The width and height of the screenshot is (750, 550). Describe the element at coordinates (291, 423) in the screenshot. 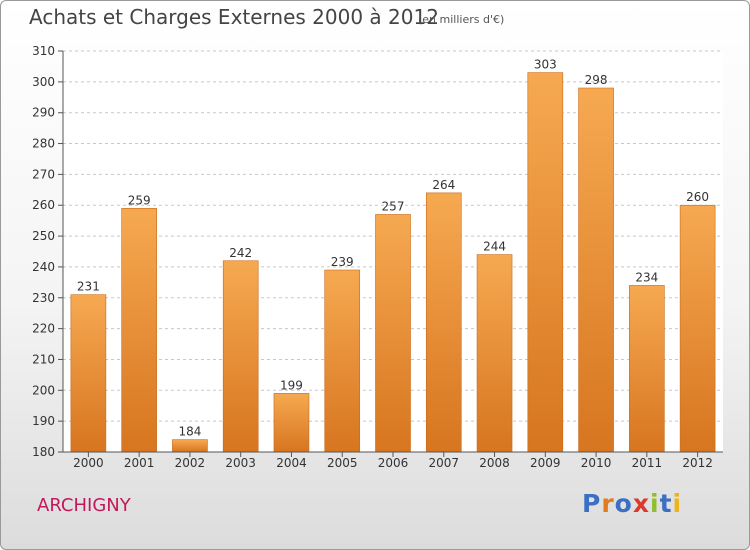

I see `bar-2004` at that location.